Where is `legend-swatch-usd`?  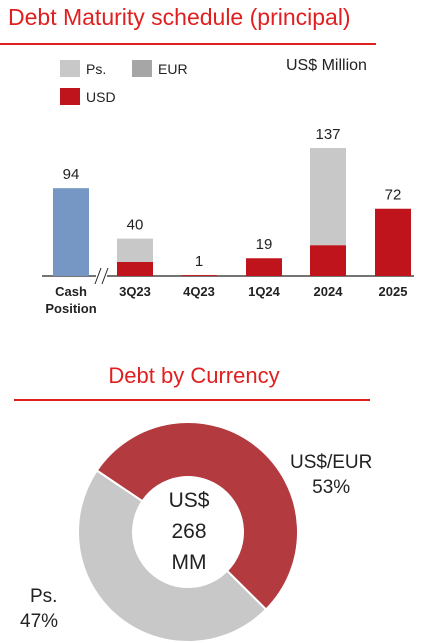 legend-swatch-usd is located at coordinates (70, 96).